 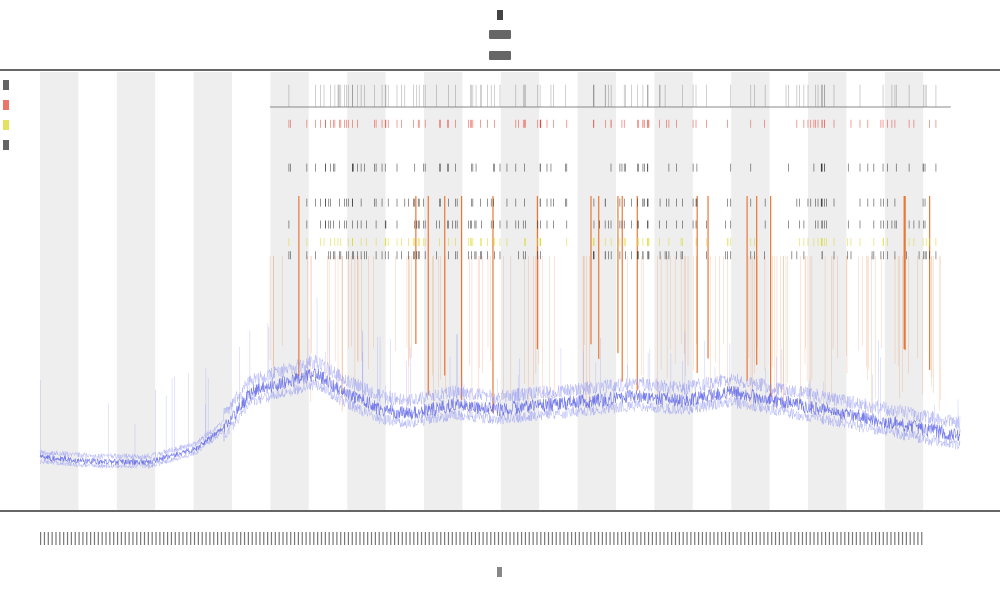 What do you see at coordinates (6, 115) in the screenshot?
I see `legend` at bounding box center [6, 115].